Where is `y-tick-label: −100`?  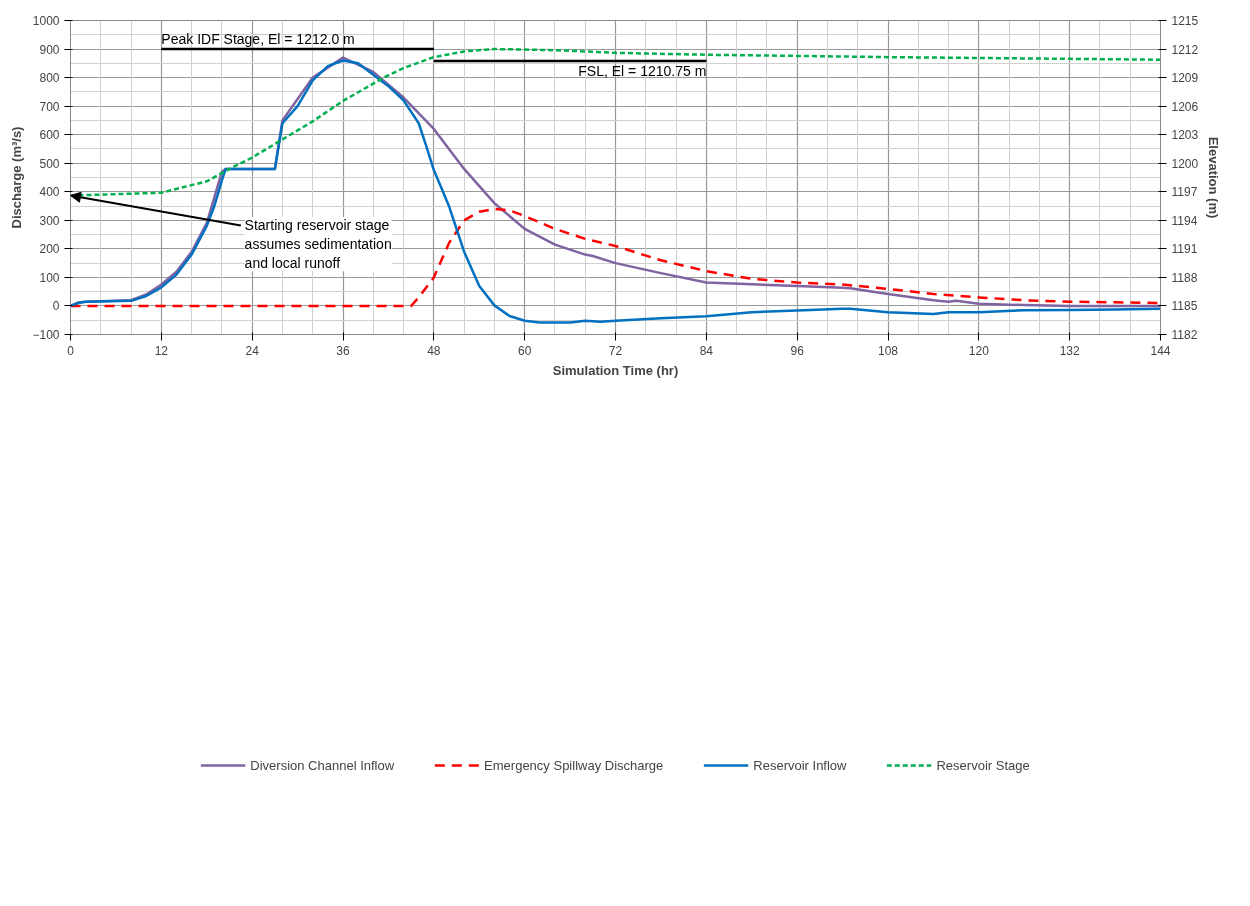 y-tick-label: −100 is located at coordinates (46, 335).